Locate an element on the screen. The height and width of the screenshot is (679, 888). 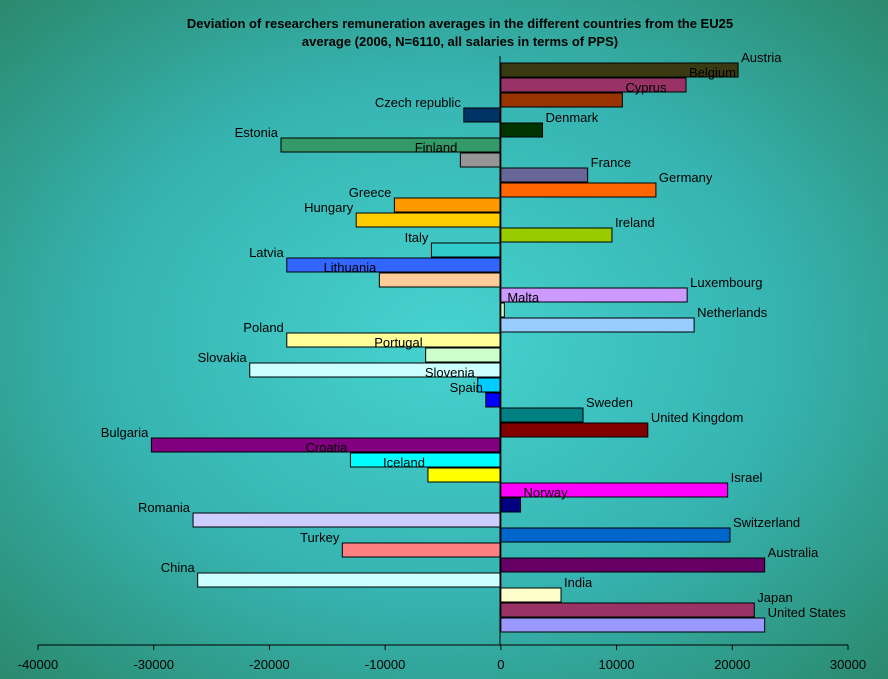
bar-norway is located at coordinates (511, 505).